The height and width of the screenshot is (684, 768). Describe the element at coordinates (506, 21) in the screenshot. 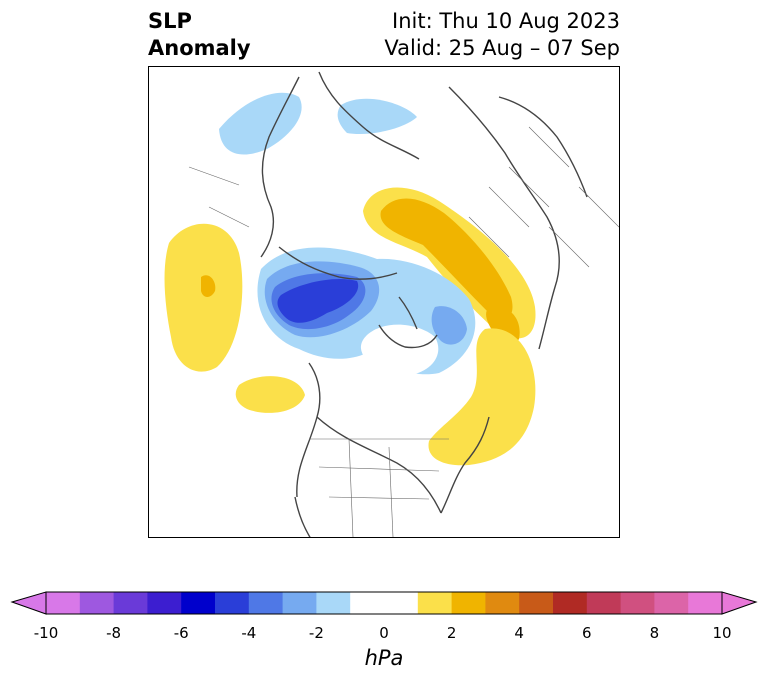

I see `init-date: Init: Thu 10 Aug 2023` at that location.